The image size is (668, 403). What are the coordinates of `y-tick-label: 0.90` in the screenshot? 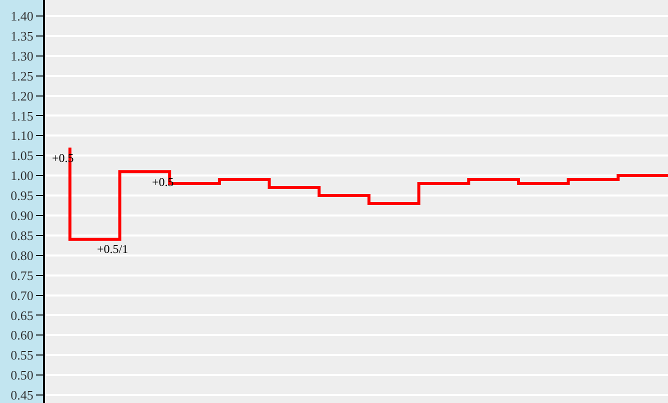 It's located at (22, 216).